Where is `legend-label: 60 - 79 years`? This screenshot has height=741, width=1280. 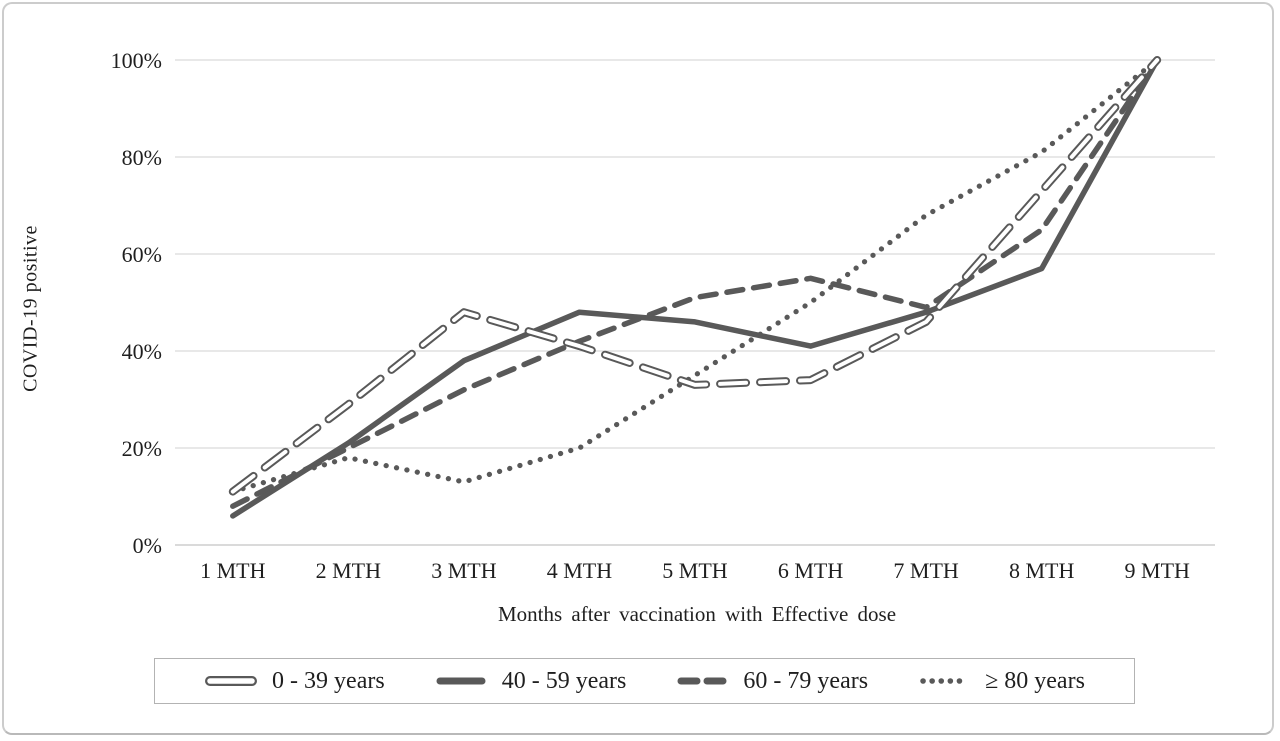
legend-label: 60 - 79 years is located at coordinates (806, 680).